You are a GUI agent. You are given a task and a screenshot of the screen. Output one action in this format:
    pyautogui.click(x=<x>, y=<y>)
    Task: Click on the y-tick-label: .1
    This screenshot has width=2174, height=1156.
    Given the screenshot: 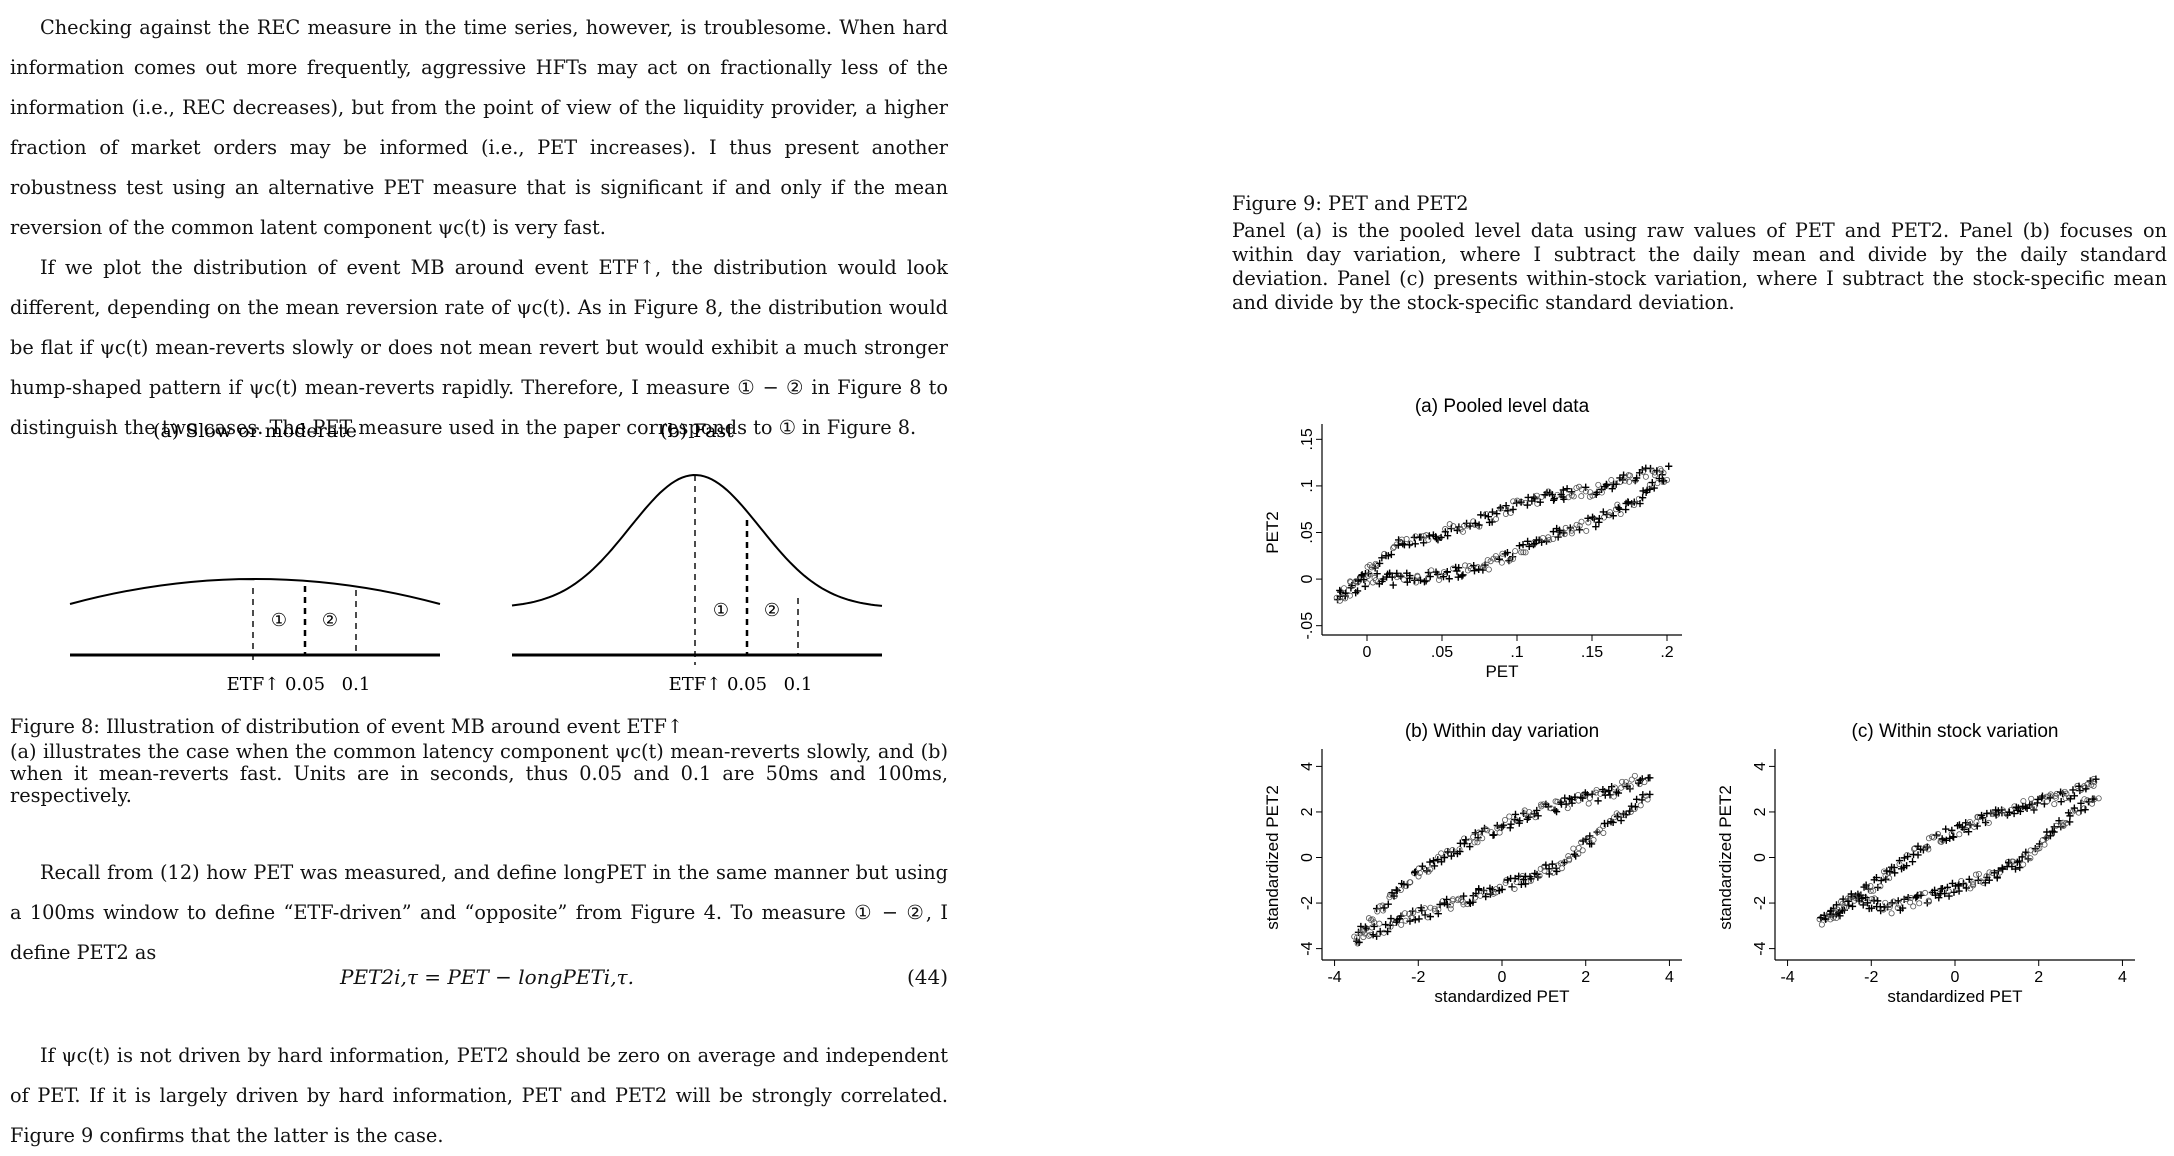 What is the action you would take?
    pyautogui.click(x=1307, y=485)
    